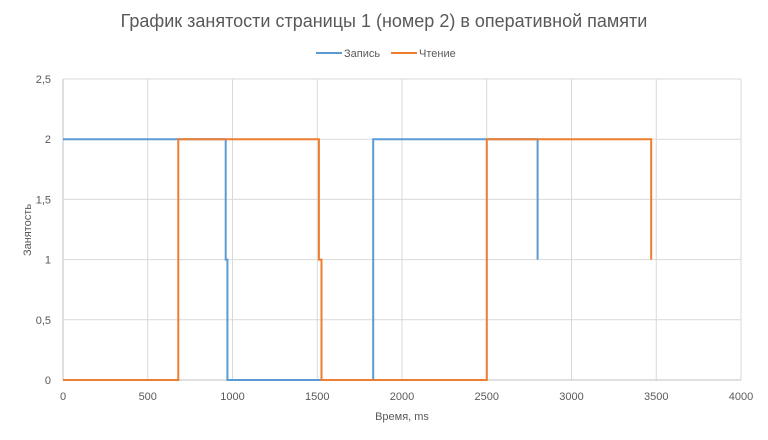 This screenshot has height=440, width=768. I want to click on y-tick-label: 0, so click(48, 381).